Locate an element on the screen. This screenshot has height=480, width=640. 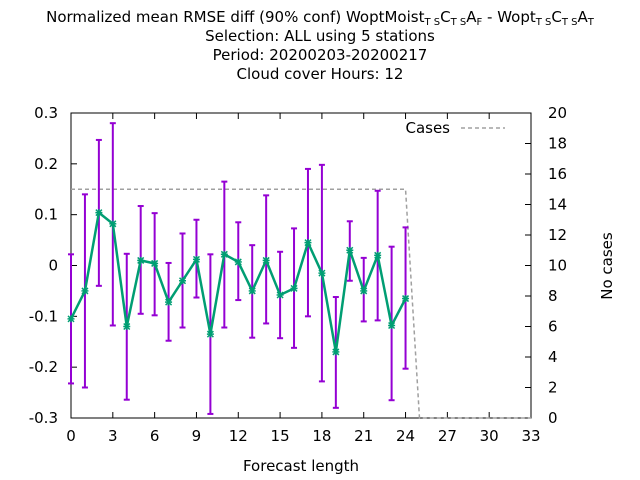
title-line: Cloud cover Hours: 12 is located at coordinates (320, 74).